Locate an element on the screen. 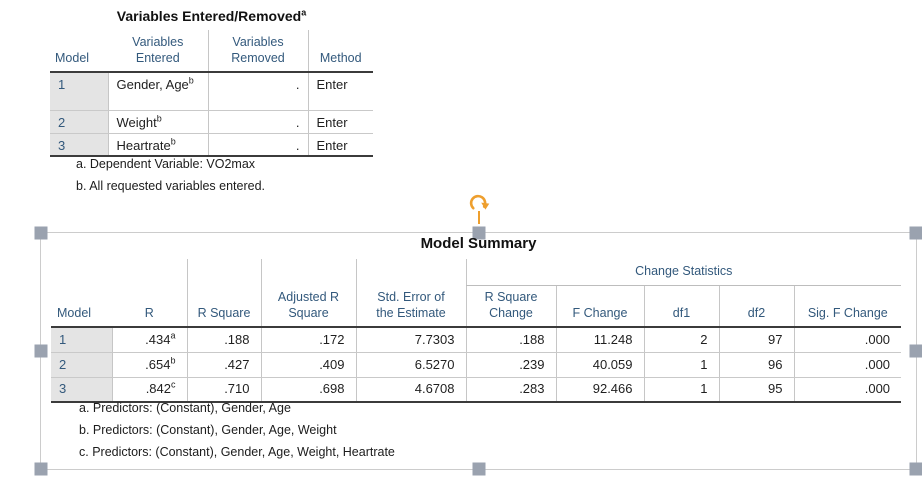 The width and height of the screenshot is (922, 487). variables-table-title-text: Variables Entered/Removed is located at coordinates (209, 16).